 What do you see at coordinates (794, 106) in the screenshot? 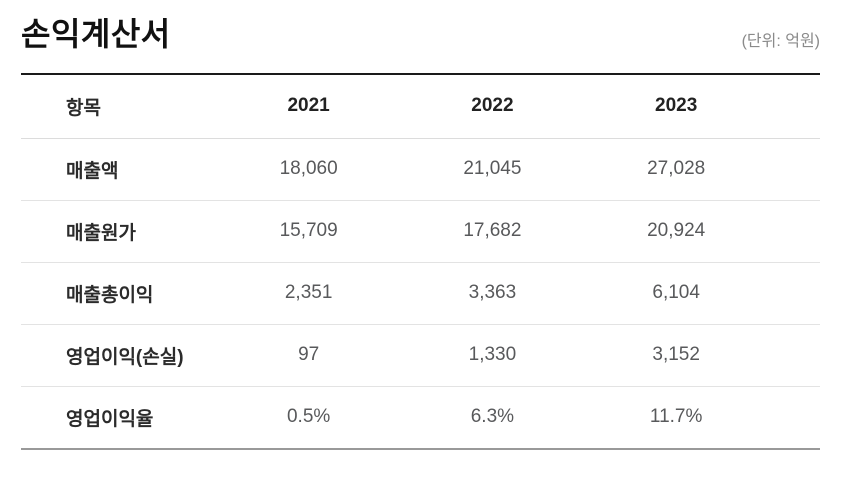
I see `column-header-spacer` at bounding box center [794, 106].